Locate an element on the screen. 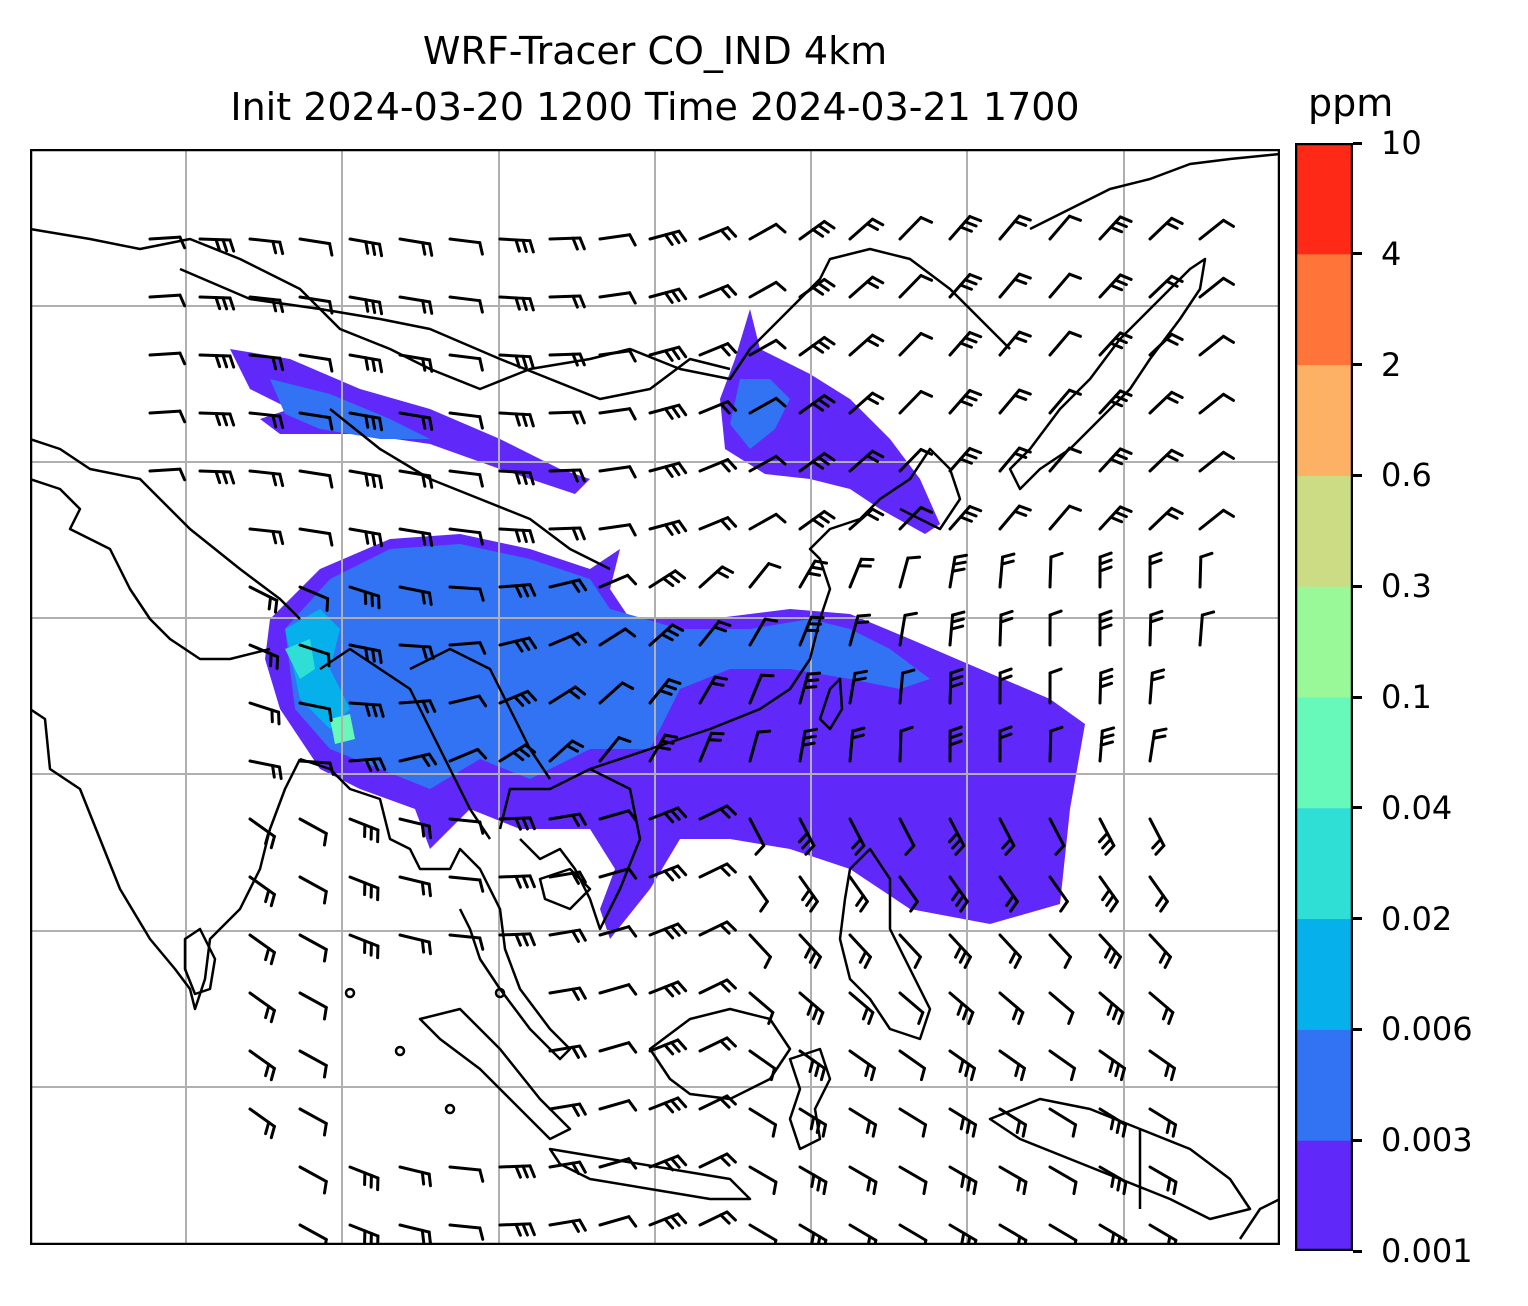 This screenshot has width=1528, height=1306. japan is located at coordinates (1107, 374).